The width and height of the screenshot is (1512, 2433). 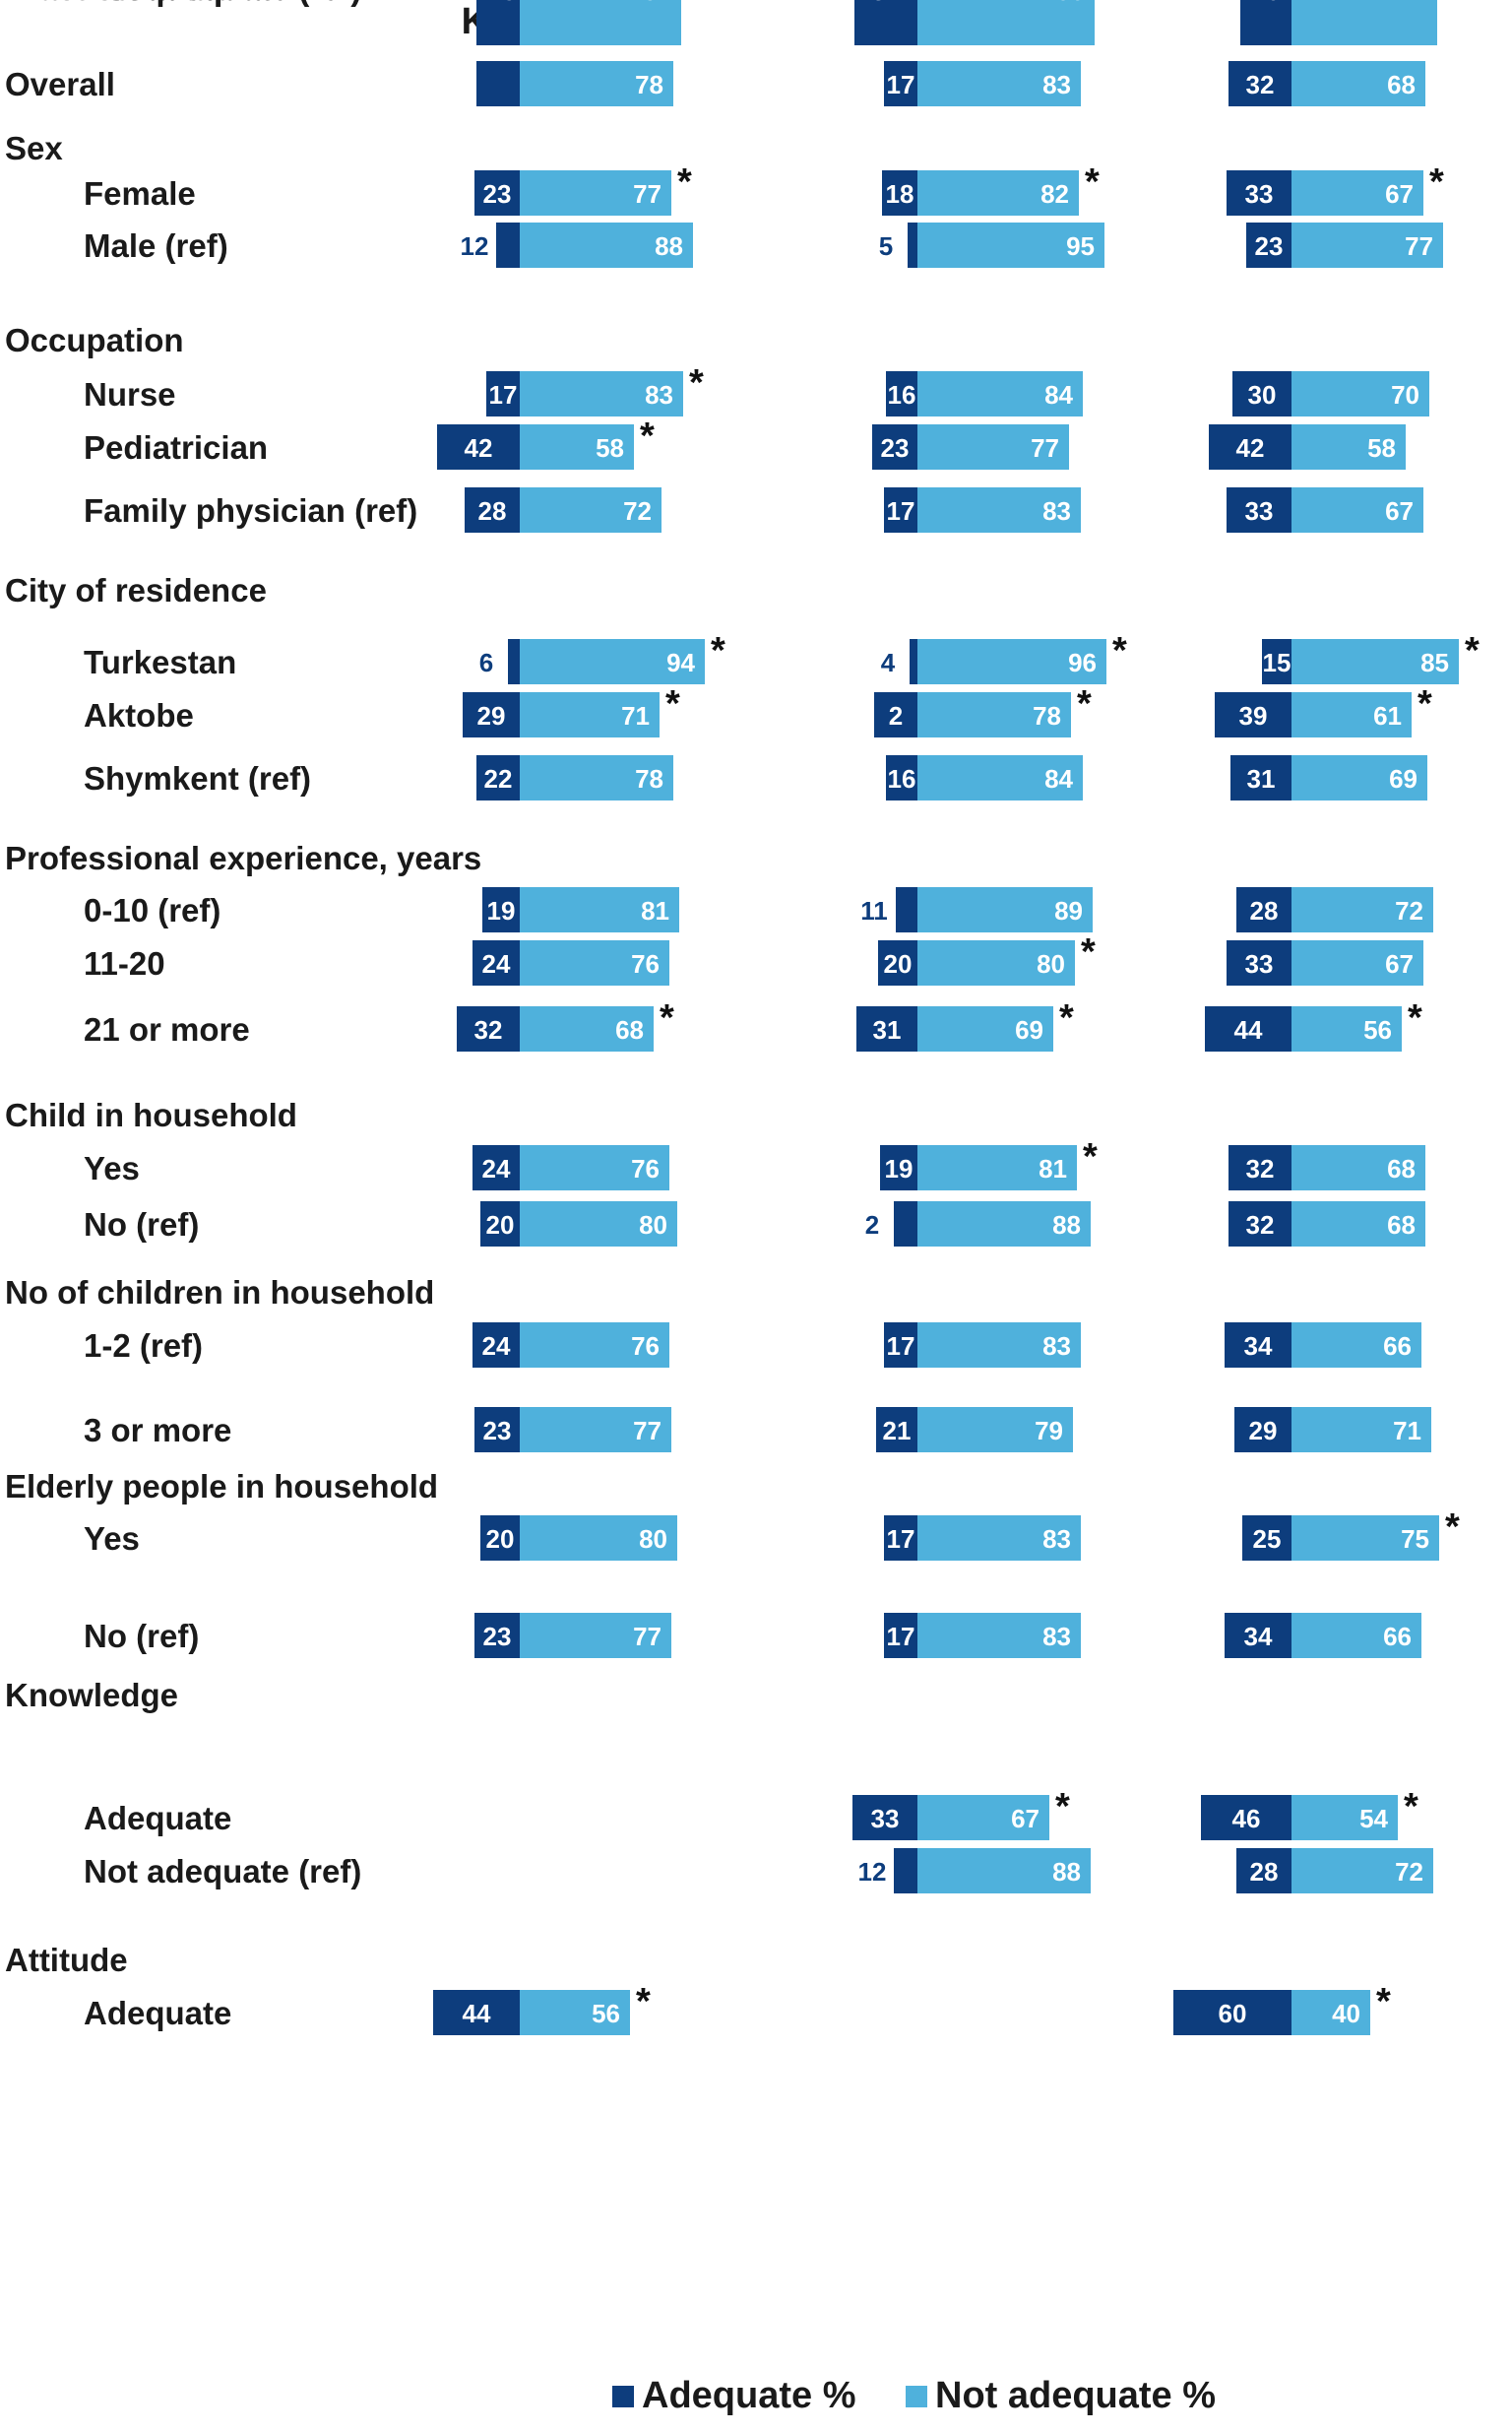 I want to click on row-label: Adequate, so click(x=157, y=2013).